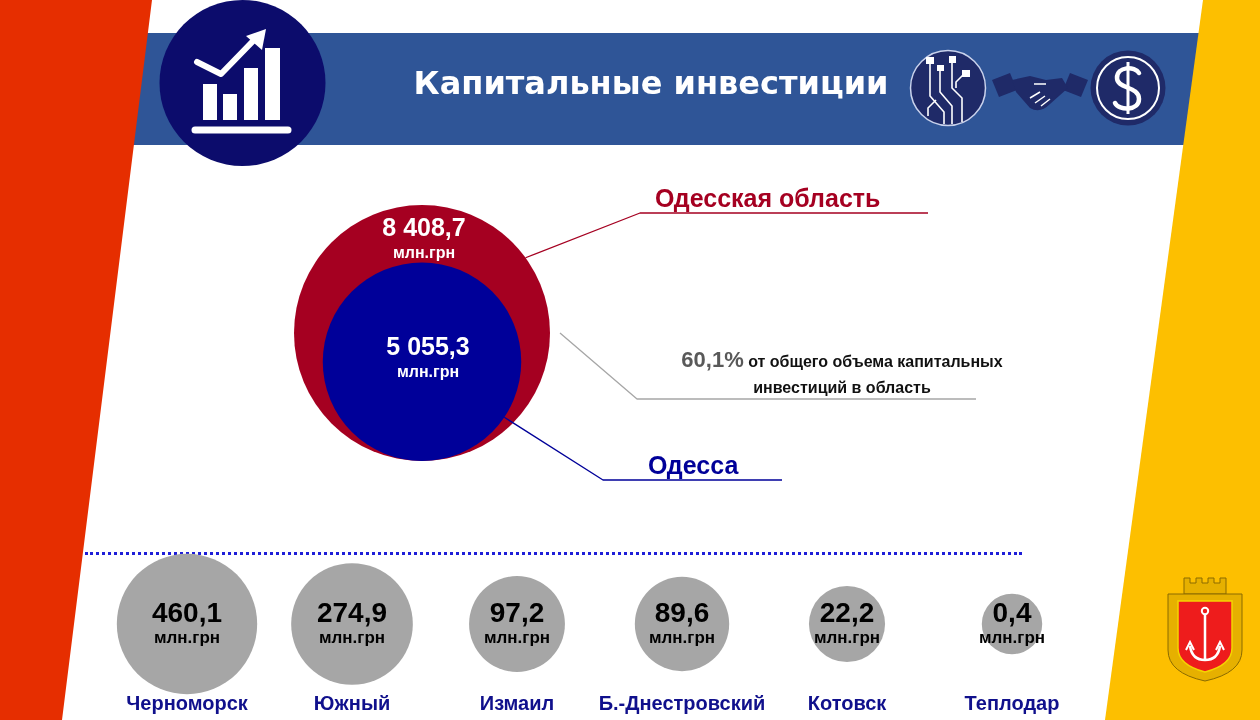 Image resolution: width=1260 pixels, height=720 pixels. I want to click on category-label: Одесская область, so click(768, 198).